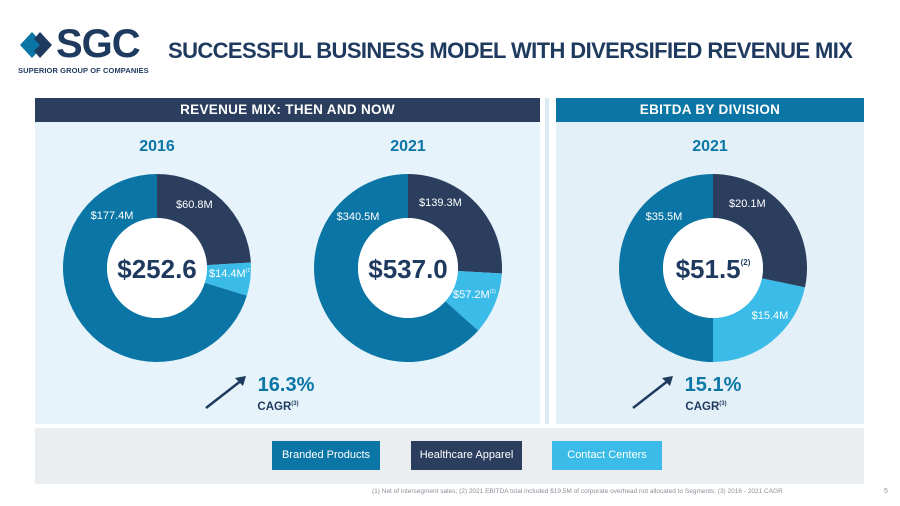 Image resolution: width=900 pixels, height=506 pixels. I want to click on donut-2021-ebitda-slice-healthcare-apparel, so click(760, 231).